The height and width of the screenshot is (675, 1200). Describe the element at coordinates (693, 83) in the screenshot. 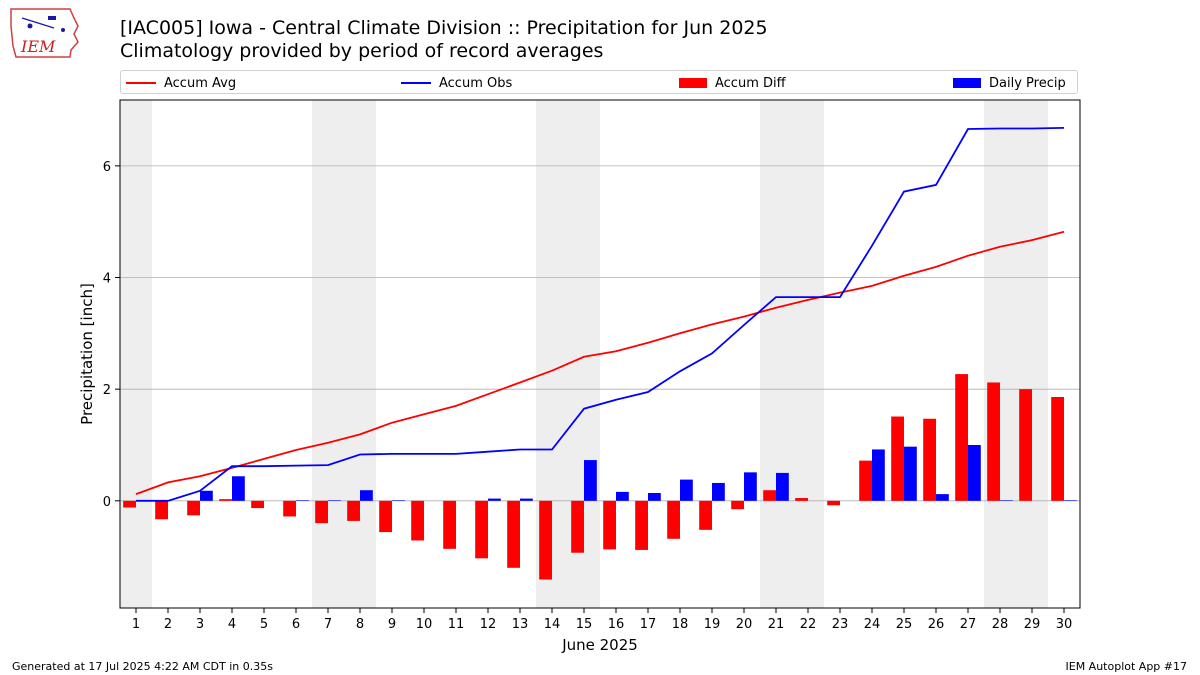

I see `legend-swatch-diff` at that location.